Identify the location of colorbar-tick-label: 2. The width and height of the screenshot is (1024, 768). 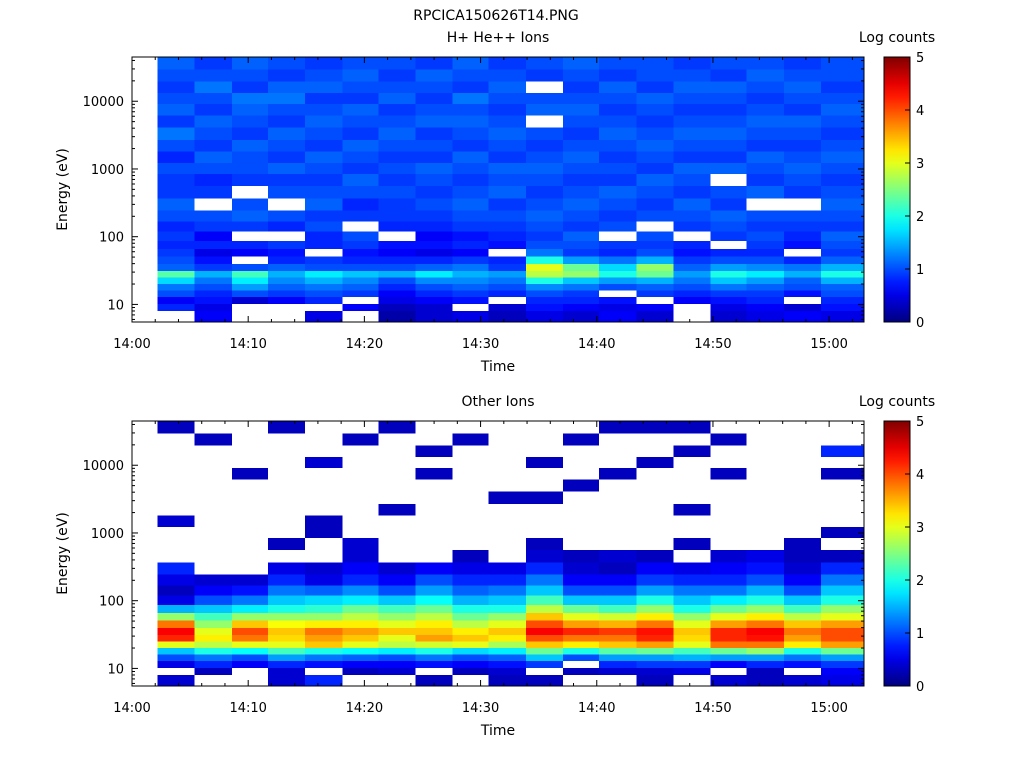
(920, 581).